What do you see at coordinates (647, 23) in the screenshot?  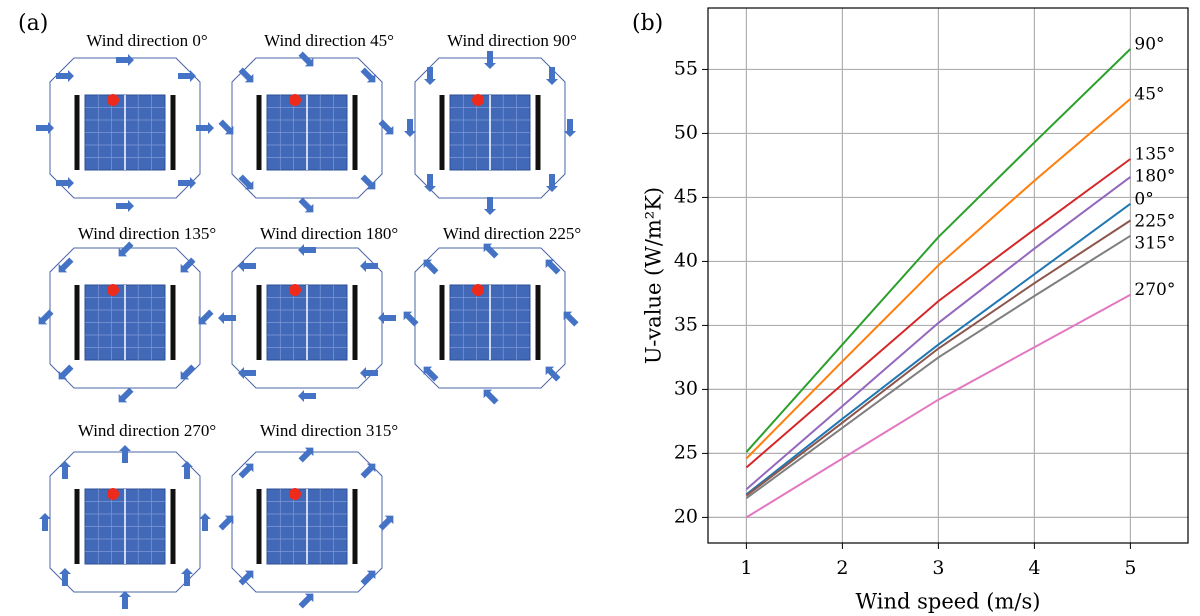 I see `panel-label: (b)` at bounding box center [647, 23].